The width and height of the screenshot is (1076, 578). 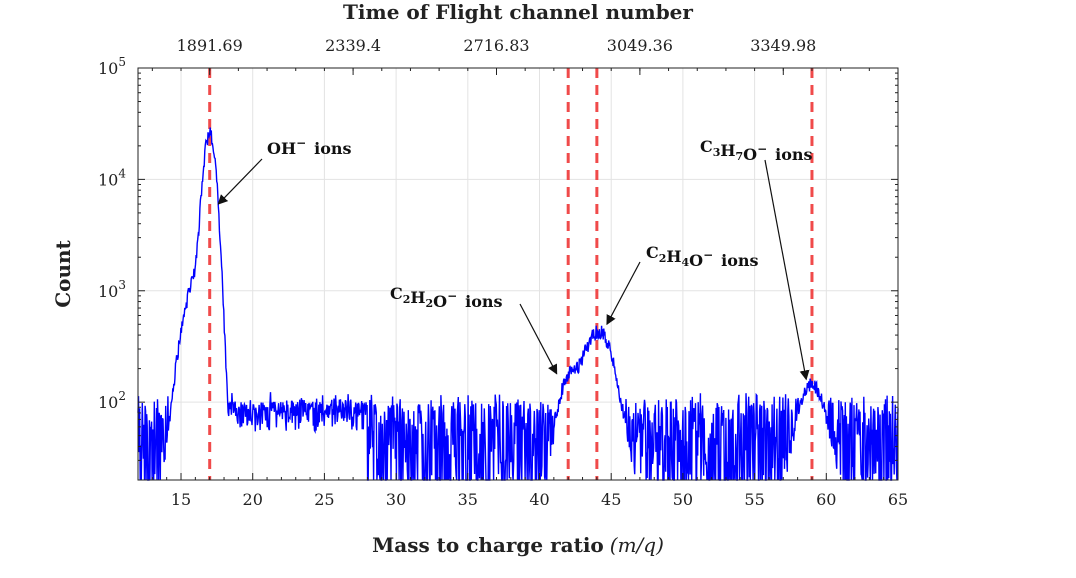 What do you see at coordinates (253, 499) in the screenshot?
I see `x-tick-label: 20` at bounding box center [253, 499].